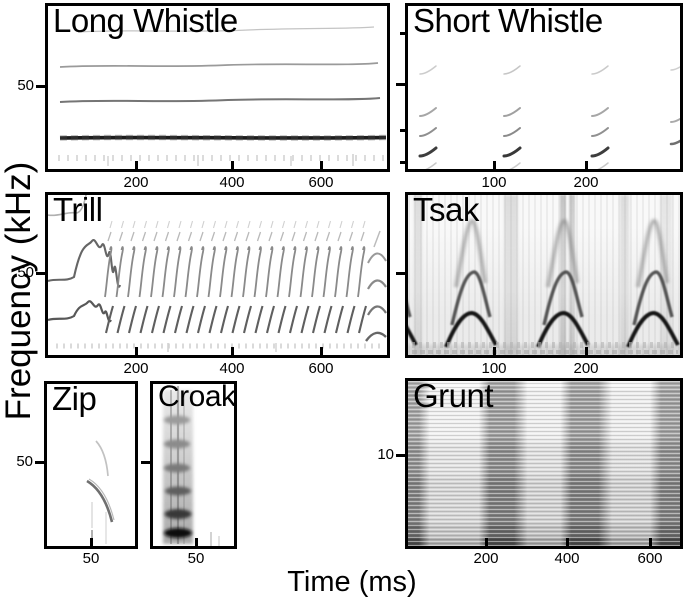 Image resolution: width=685 pixels, height=597 pixels. What do you see at coordinates (446, 210) in the screenshot?
I see `panel-title-tsak: Tsak` at bounding box center [446, 210].